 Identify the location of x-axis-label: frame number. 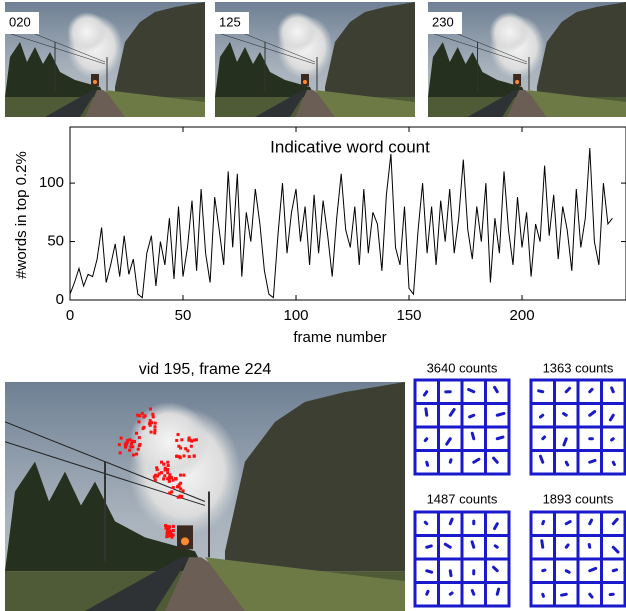
(339, 337).